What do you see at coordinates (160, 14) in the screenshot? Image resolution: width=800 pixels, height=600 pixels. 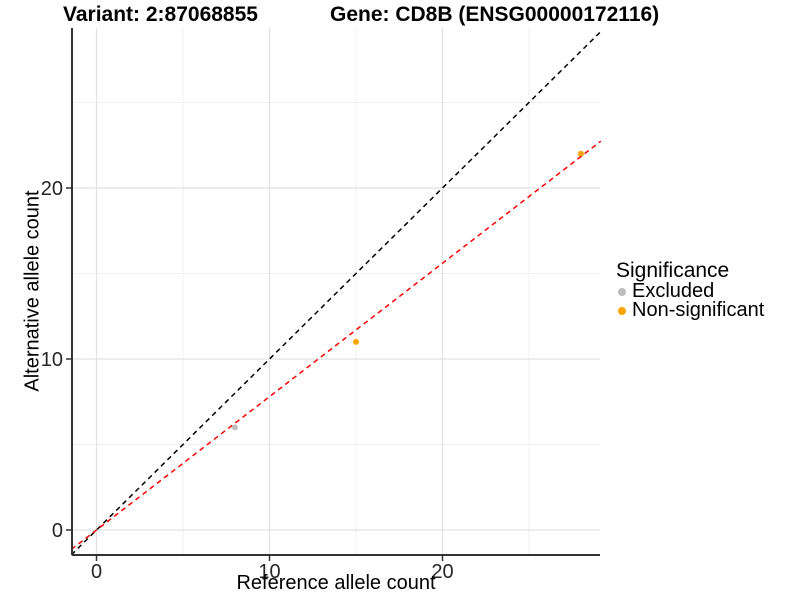 I see `variant-title: Variant: 2:87068855` at bounding box center [160, 14].